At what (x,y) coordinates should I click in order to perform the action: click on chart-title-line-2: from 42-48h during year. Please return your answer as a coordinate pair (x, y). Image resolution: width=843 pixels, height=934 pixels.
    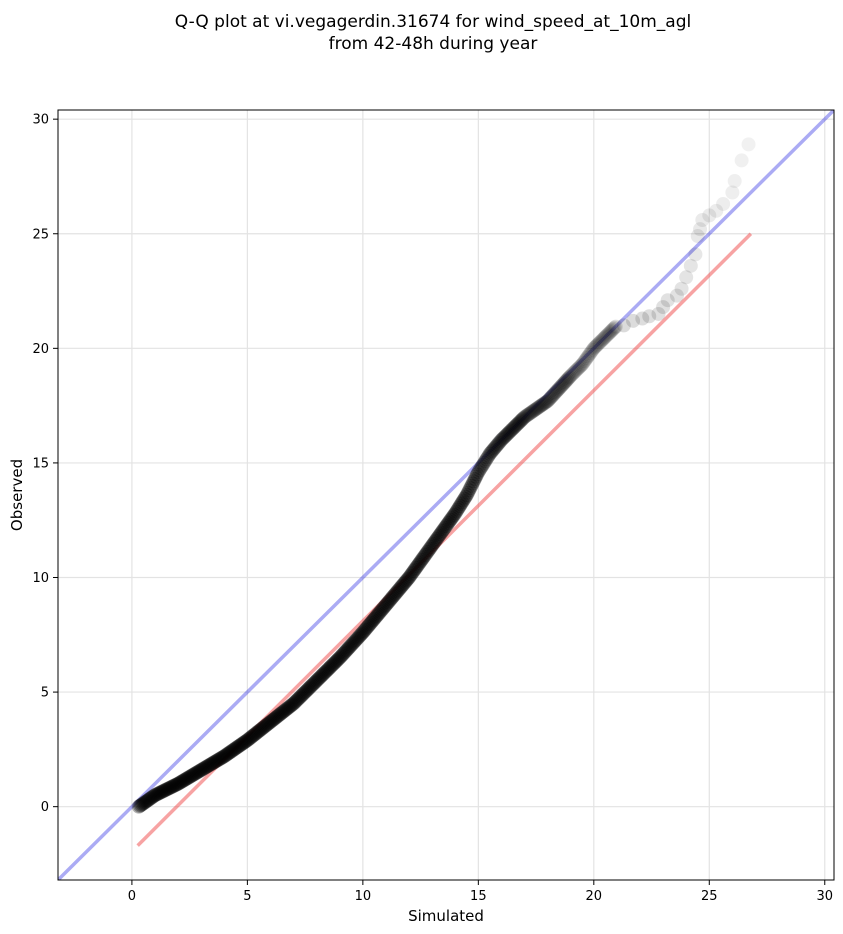
    Looking at the image, I should click on (433, 44).